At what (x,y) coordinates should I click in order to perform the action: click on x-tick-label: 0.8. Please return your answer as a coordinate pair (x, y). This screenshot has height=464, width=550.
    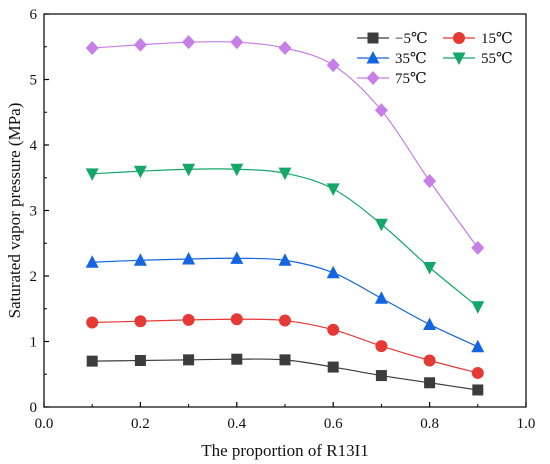
    Looking at the image, I should click on (429, 424).